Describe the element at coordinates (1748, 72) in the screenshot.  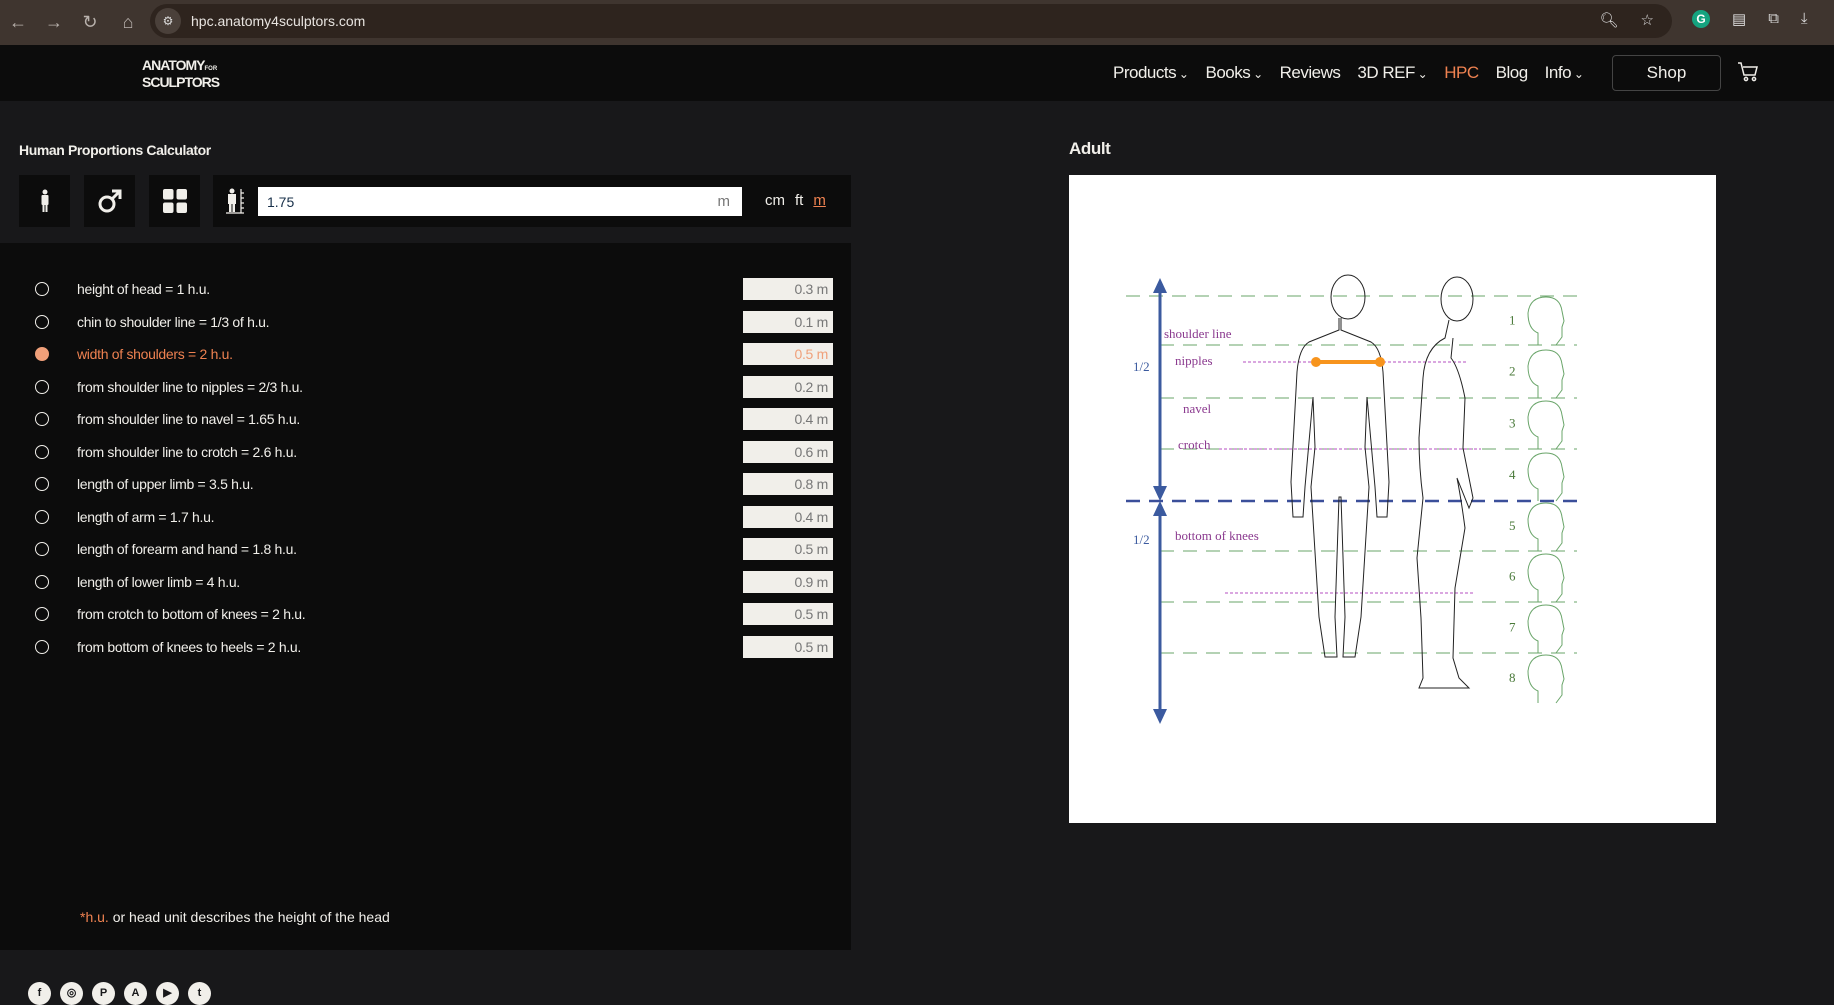
I see `cart-icon` at that location.